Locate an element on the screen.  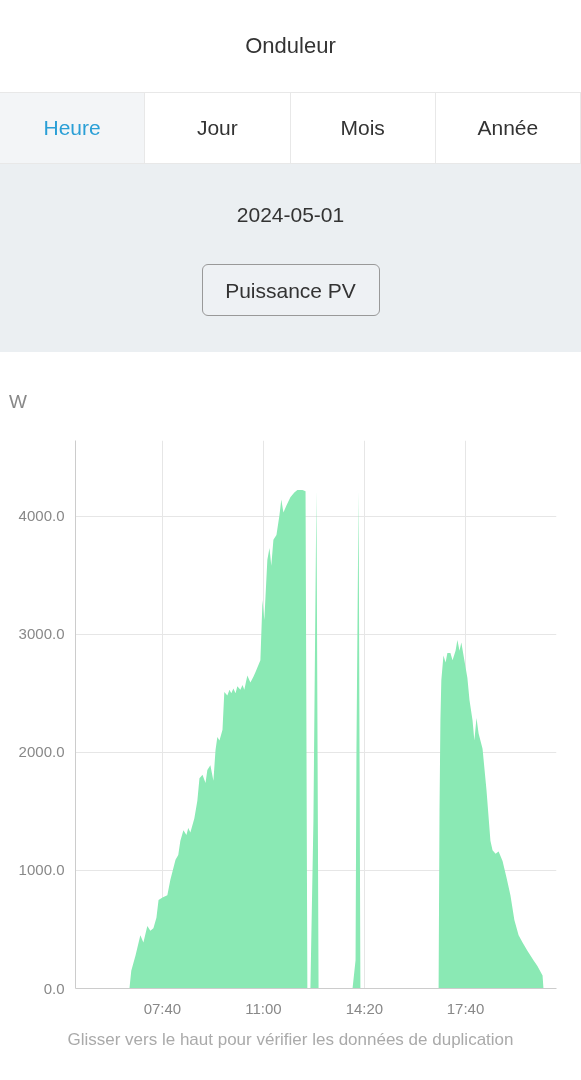
text: Glisser vers le haut pour vérifier les données de duplication is located at coordinates (290, 1040).